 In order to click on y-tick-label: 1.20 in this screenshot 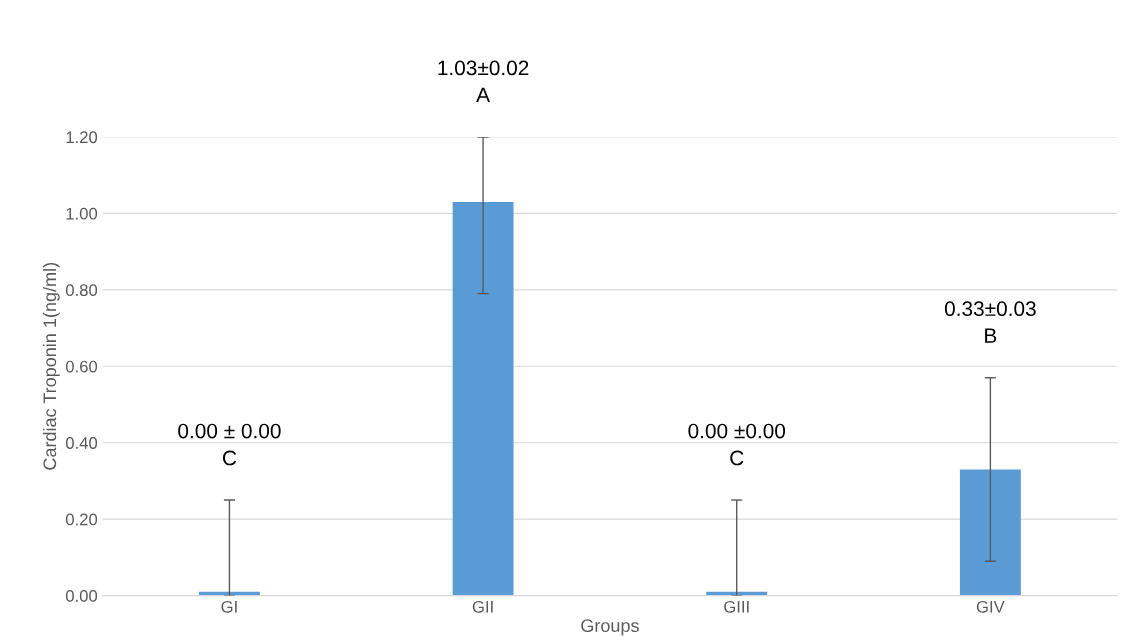, I will do `click(82, 137)`.